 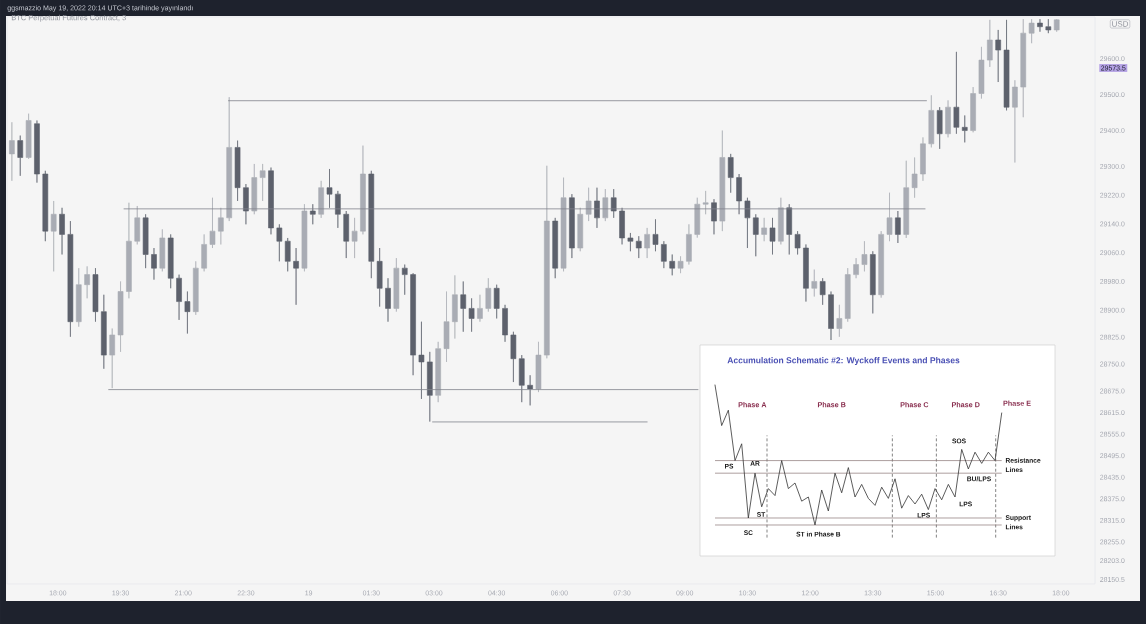 I want to click on y-axis-title: USD, so click(x=1120, y=24).